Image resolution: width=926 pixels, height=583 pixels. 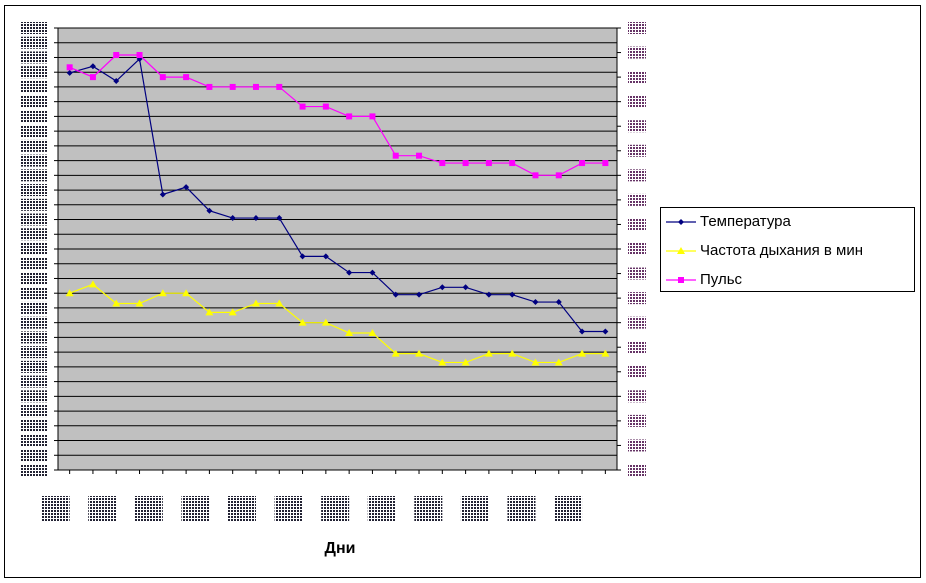 I want to click on legend, so click(x=787, y=249).